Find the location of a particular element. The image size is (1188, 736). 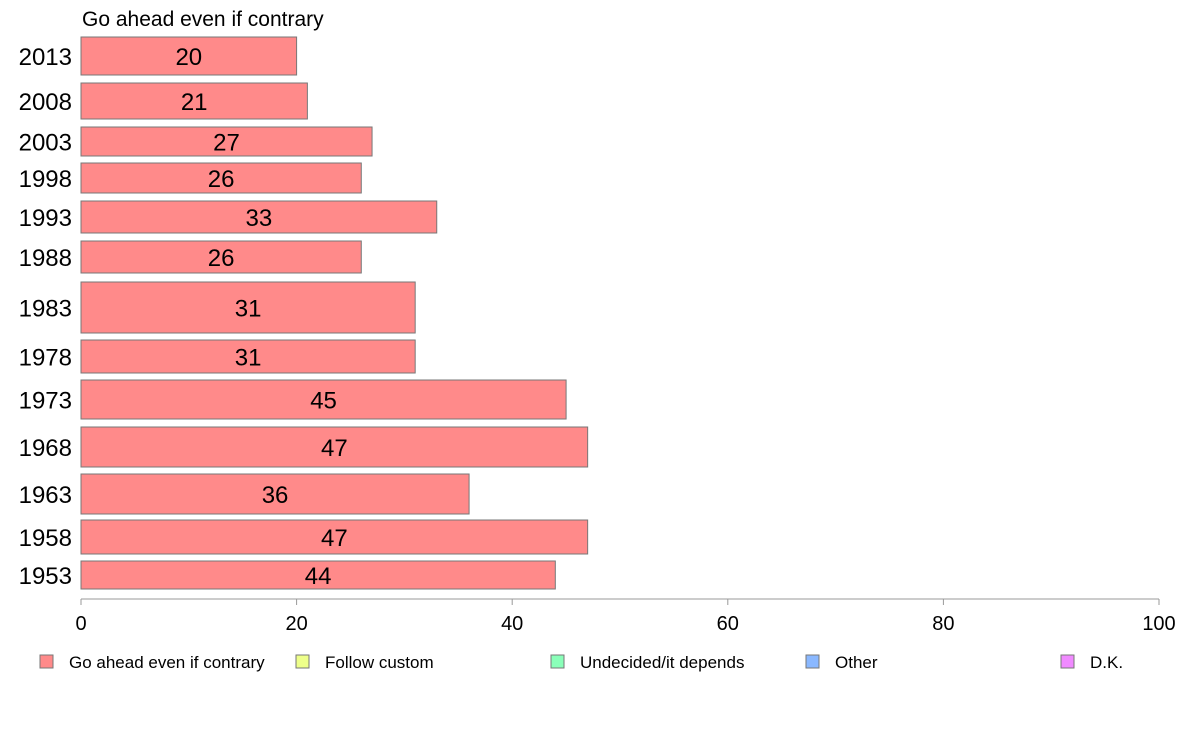

bar-1978 is located at coordinates (248, 356).